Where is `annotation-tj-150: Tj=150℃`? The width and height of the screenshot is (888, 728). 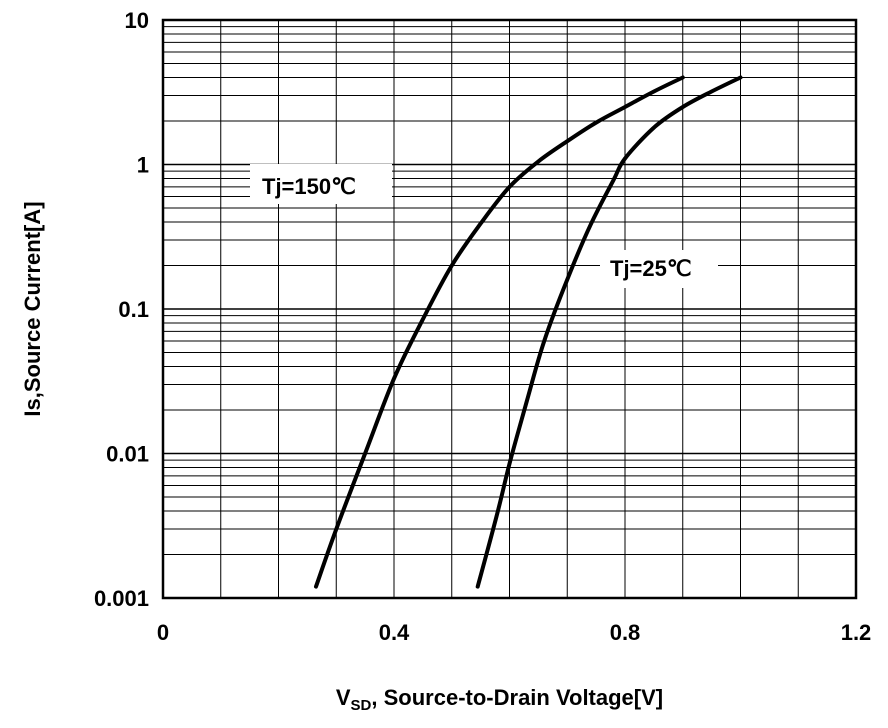
annotation-tj-150: Tj=150℃ is located at coordinates (321, 184).